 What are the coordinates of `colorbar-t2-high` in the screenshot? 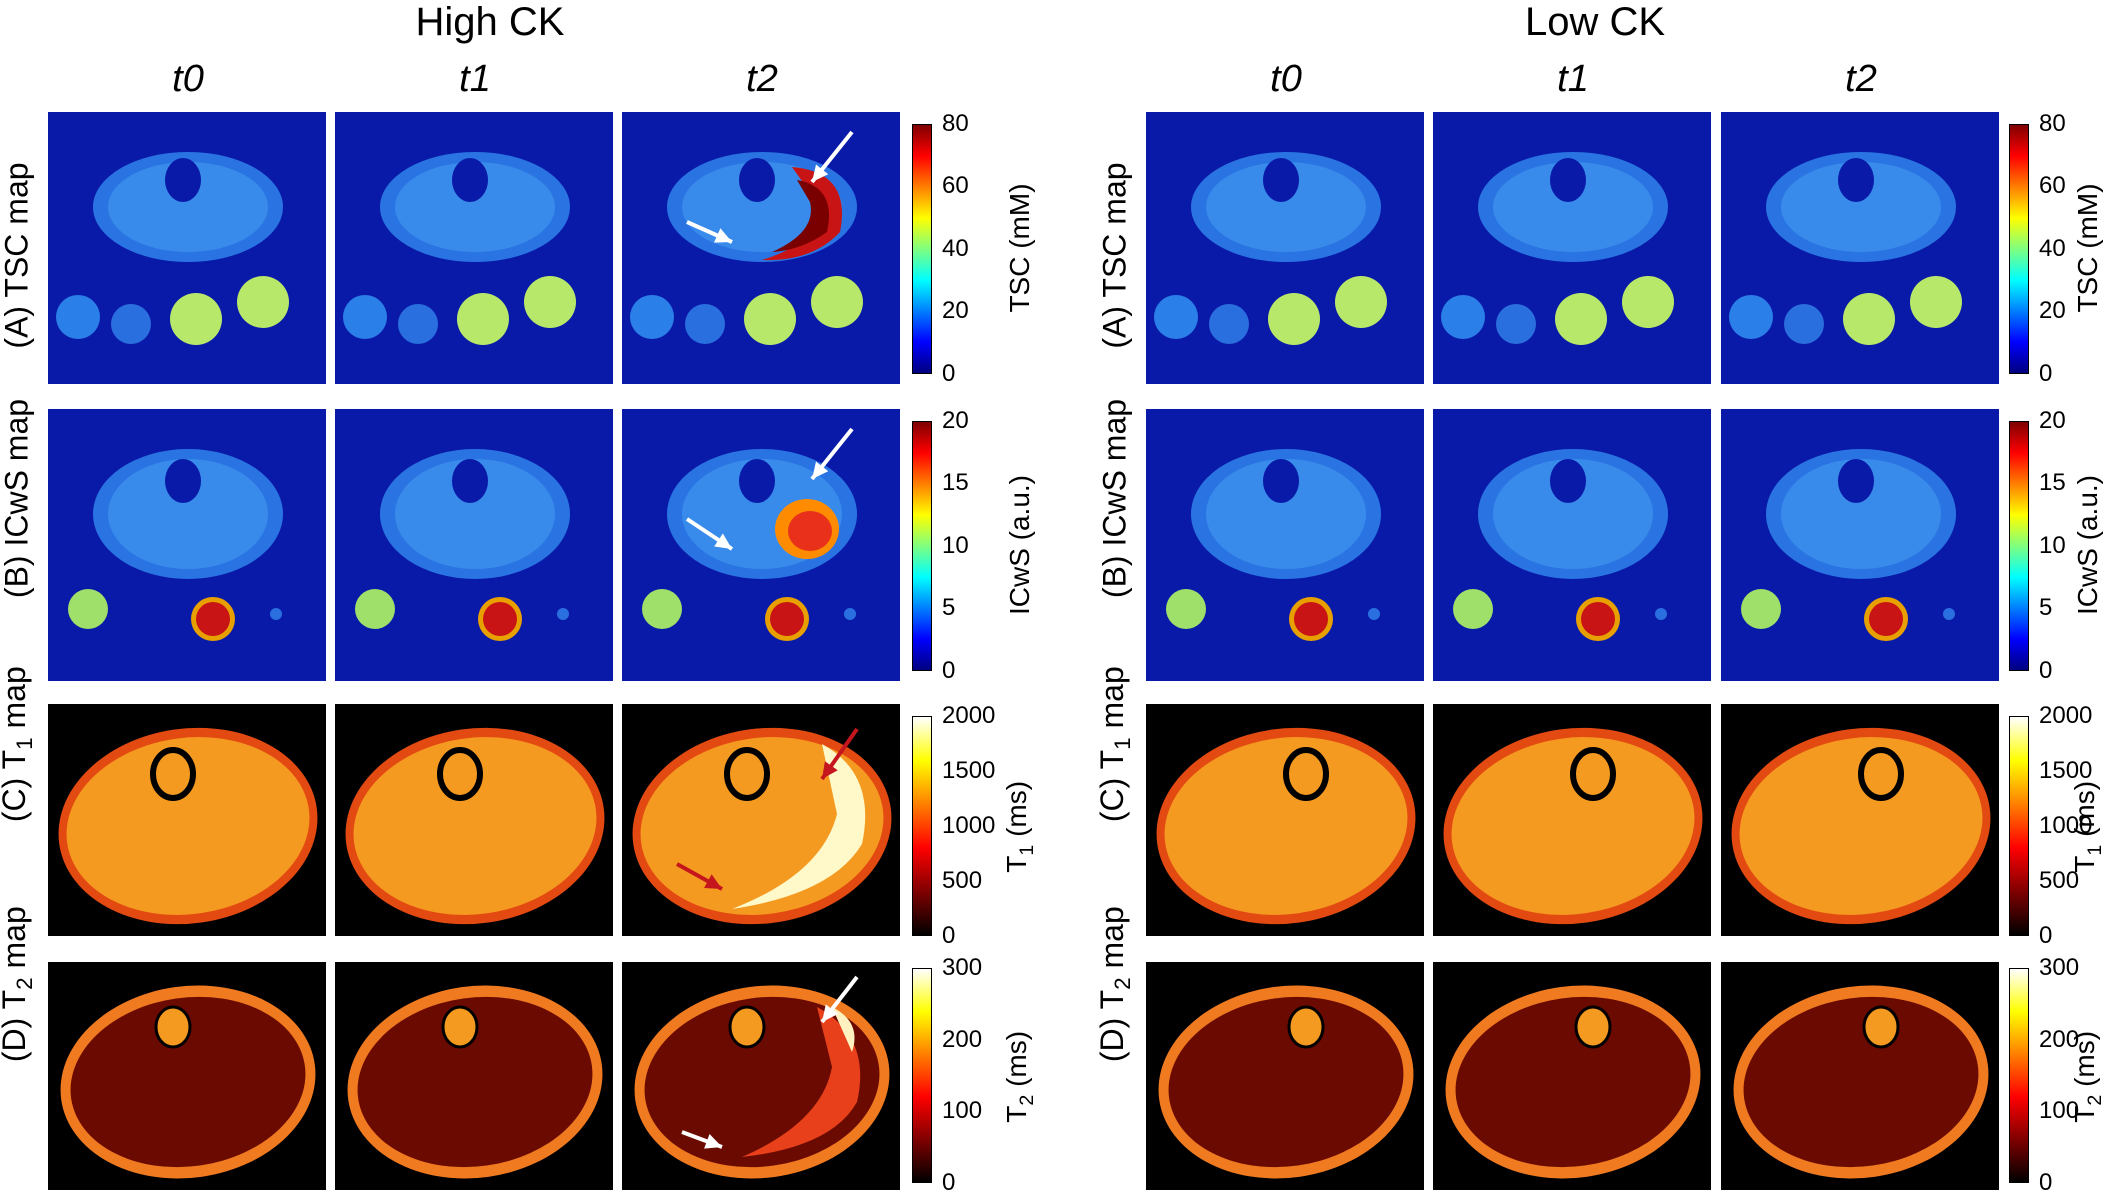 It's located at (922, 1075).